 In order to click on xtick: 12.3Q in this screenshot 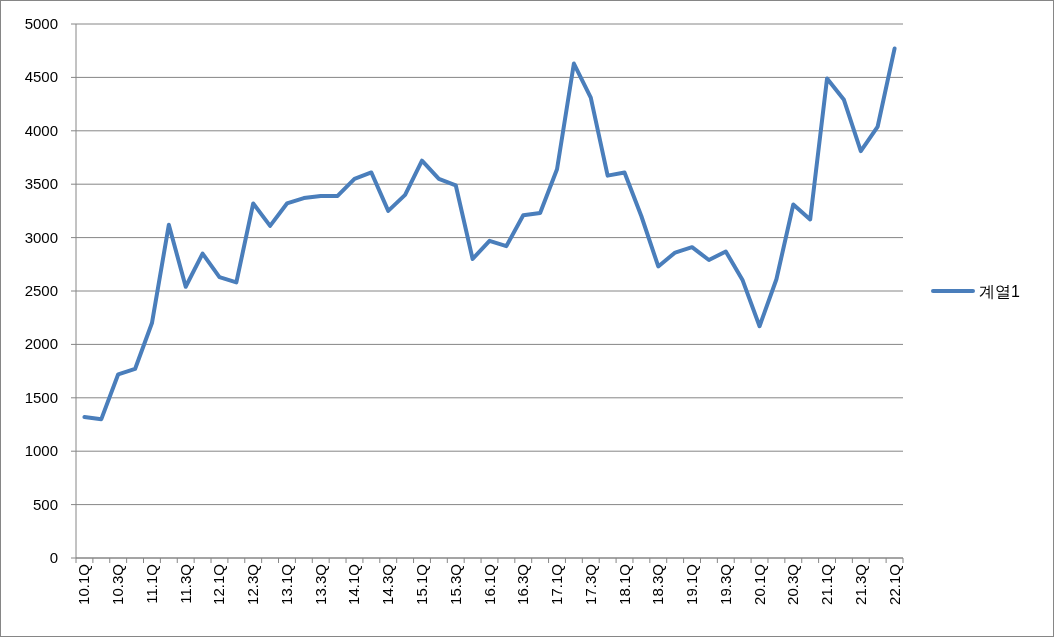, I will do `click(253, 584)`.